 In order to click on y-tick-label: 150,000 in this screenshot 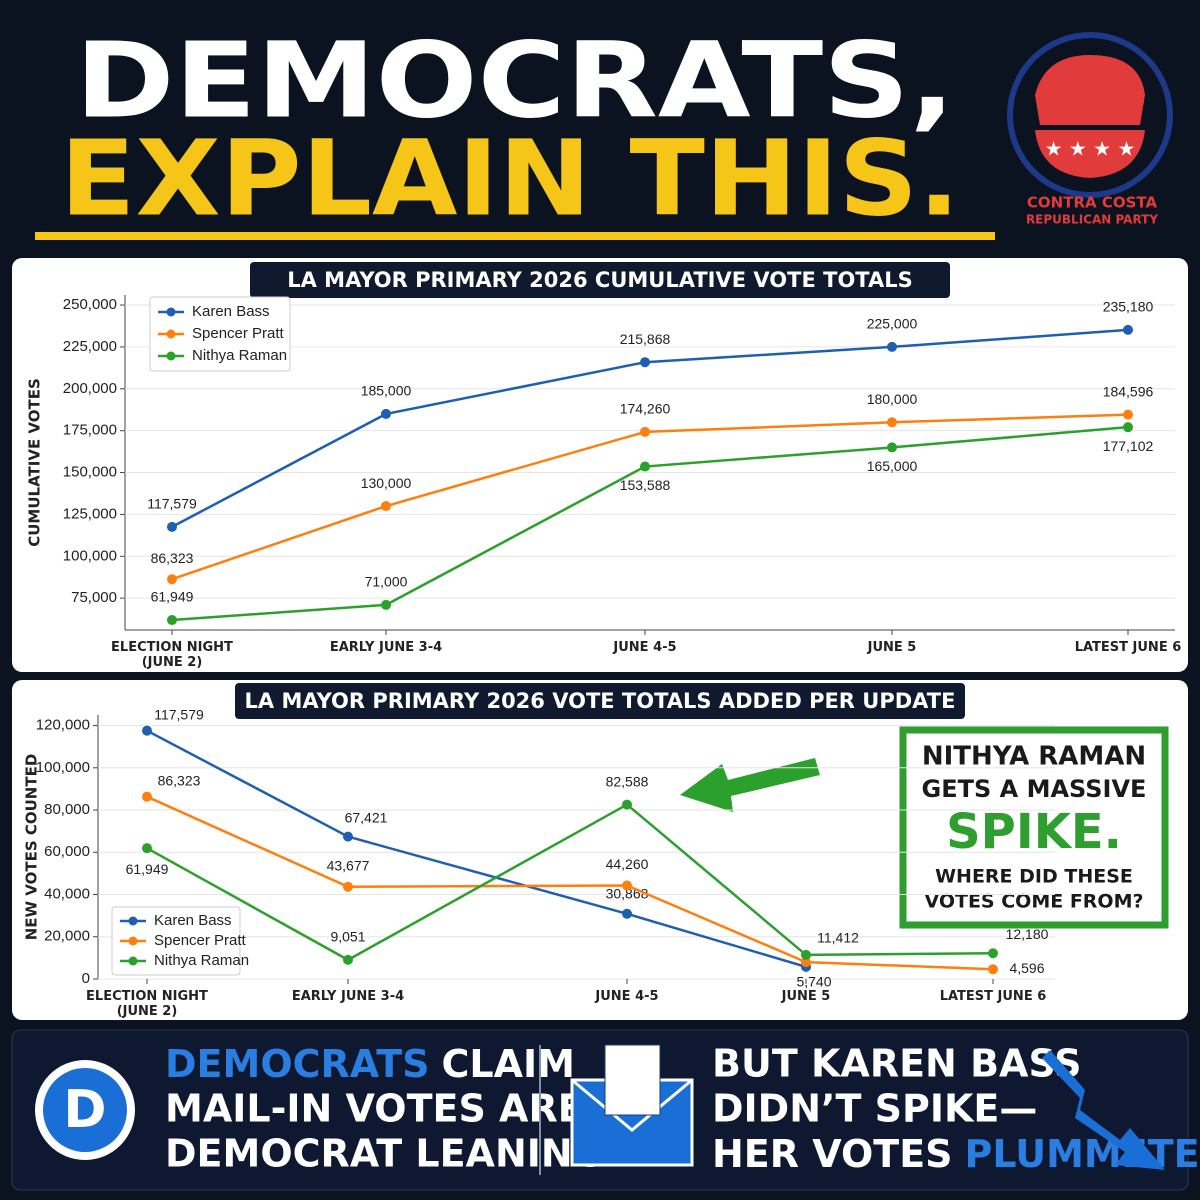, I will do `click(90, 472)`.